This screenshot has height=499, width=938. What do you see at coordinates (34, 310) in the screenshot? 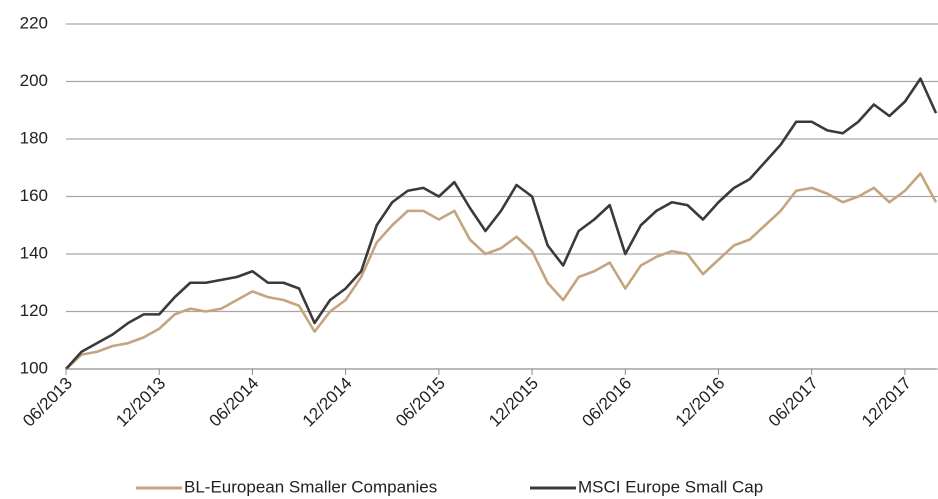
I see `y-tick-label: 120` at bounding box center [34, 310].